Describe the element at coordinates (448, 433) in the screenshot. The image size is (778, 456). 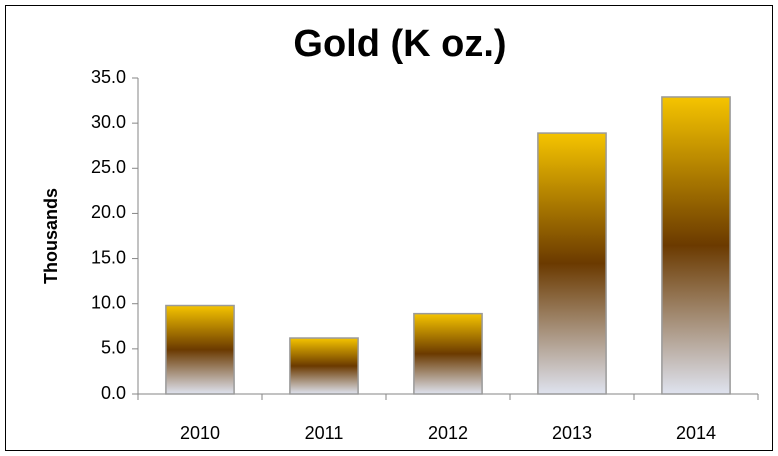
I see `x-tick-label: 2012` at that location.